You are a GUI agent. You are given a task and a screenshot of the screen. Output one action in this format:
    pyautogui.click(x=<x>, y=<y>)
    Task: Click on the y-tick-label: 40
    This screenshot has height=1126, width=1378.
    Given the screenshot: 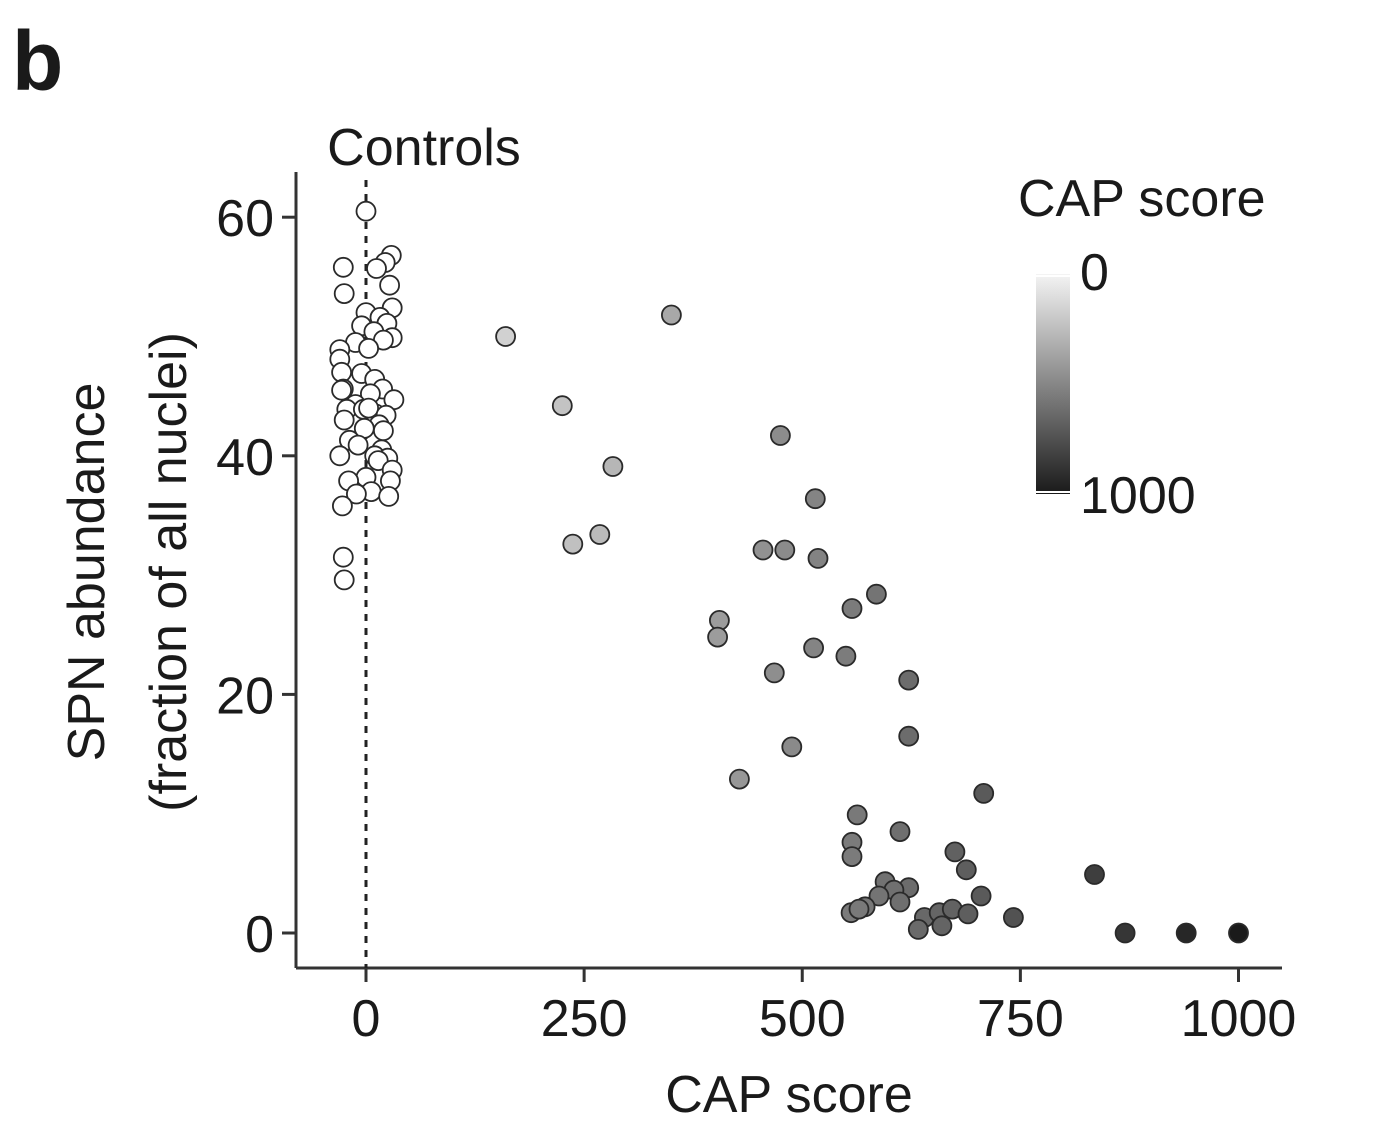 What is the action you would take?
    pyautogui.click(x=245, y=458)
    